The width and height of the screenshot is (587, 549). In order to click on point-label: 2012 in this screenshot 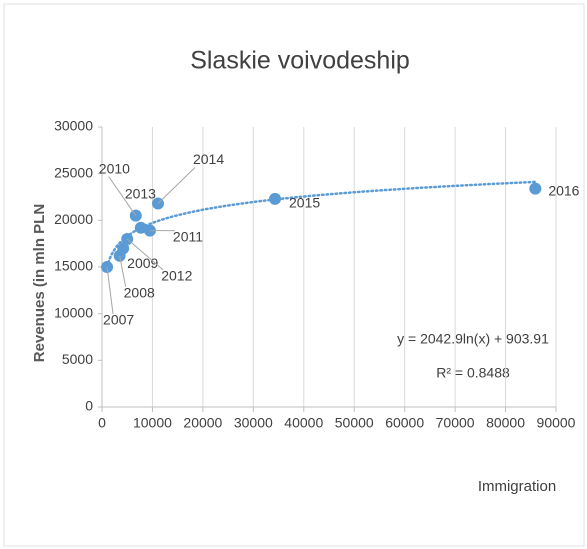, I will do `click(176, 276)`.